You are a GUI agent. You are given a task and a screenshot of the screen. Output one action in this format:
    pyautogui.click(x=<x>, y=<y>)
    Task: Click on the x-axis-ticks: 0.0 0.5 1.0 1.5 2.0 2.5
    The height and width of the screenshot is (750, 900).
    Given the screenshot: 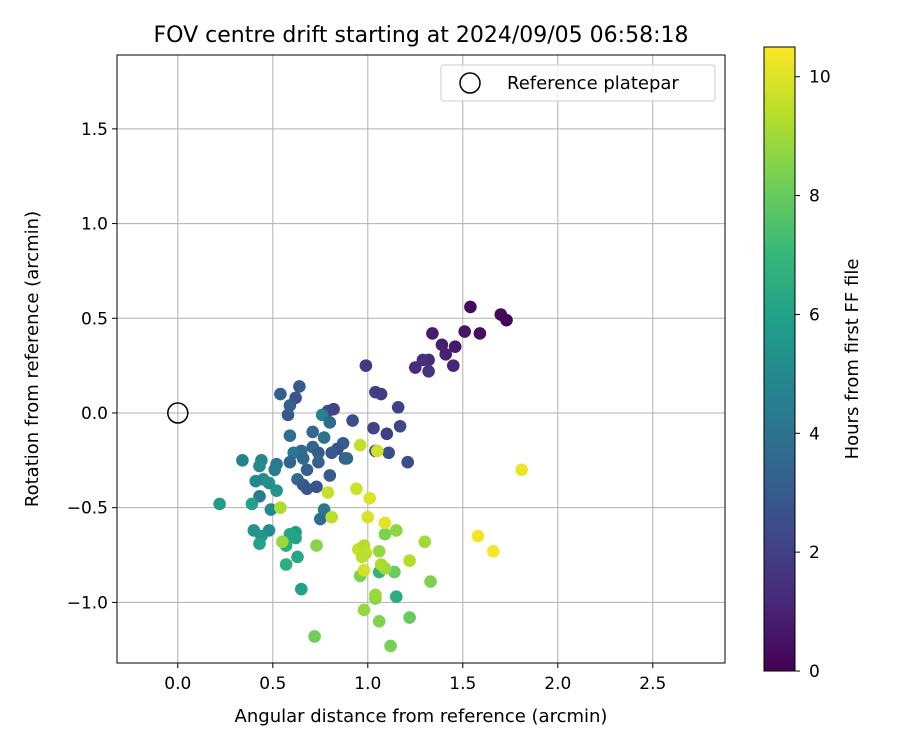 What is the action you would take?
    pyautogui.click(x=415, y=678)
    